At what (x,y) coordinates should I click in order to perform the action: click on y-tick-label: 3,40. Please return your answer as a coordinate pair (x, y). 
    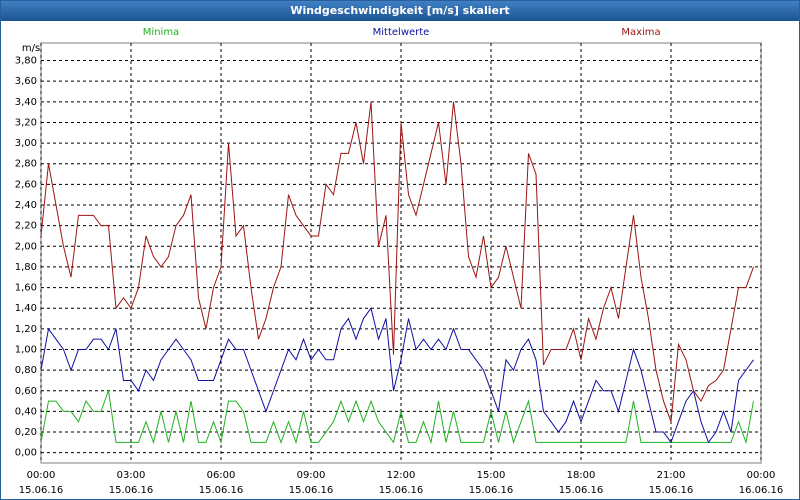
    Looking at the image, I should click on (26, 102).